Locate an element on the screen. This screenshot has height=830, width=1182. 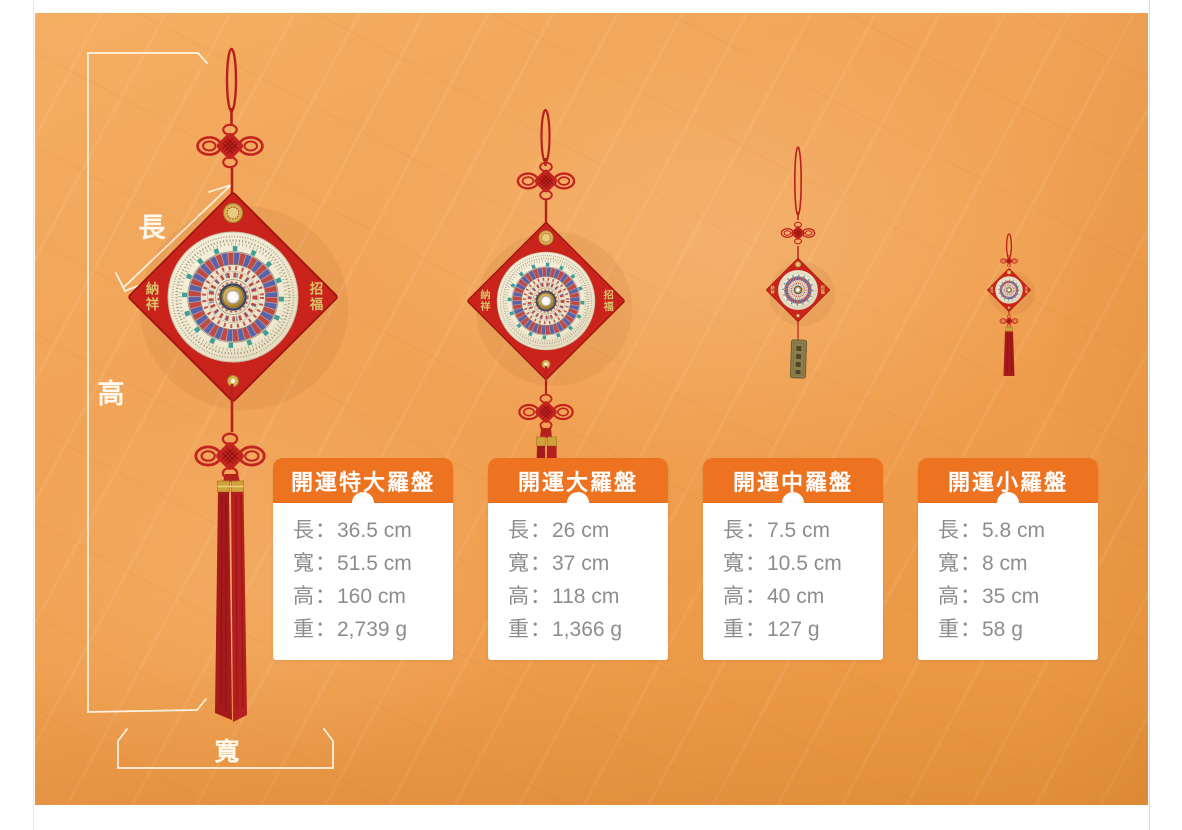
card-header: 開運特大羅盤 is located at coordinates (363, 486).